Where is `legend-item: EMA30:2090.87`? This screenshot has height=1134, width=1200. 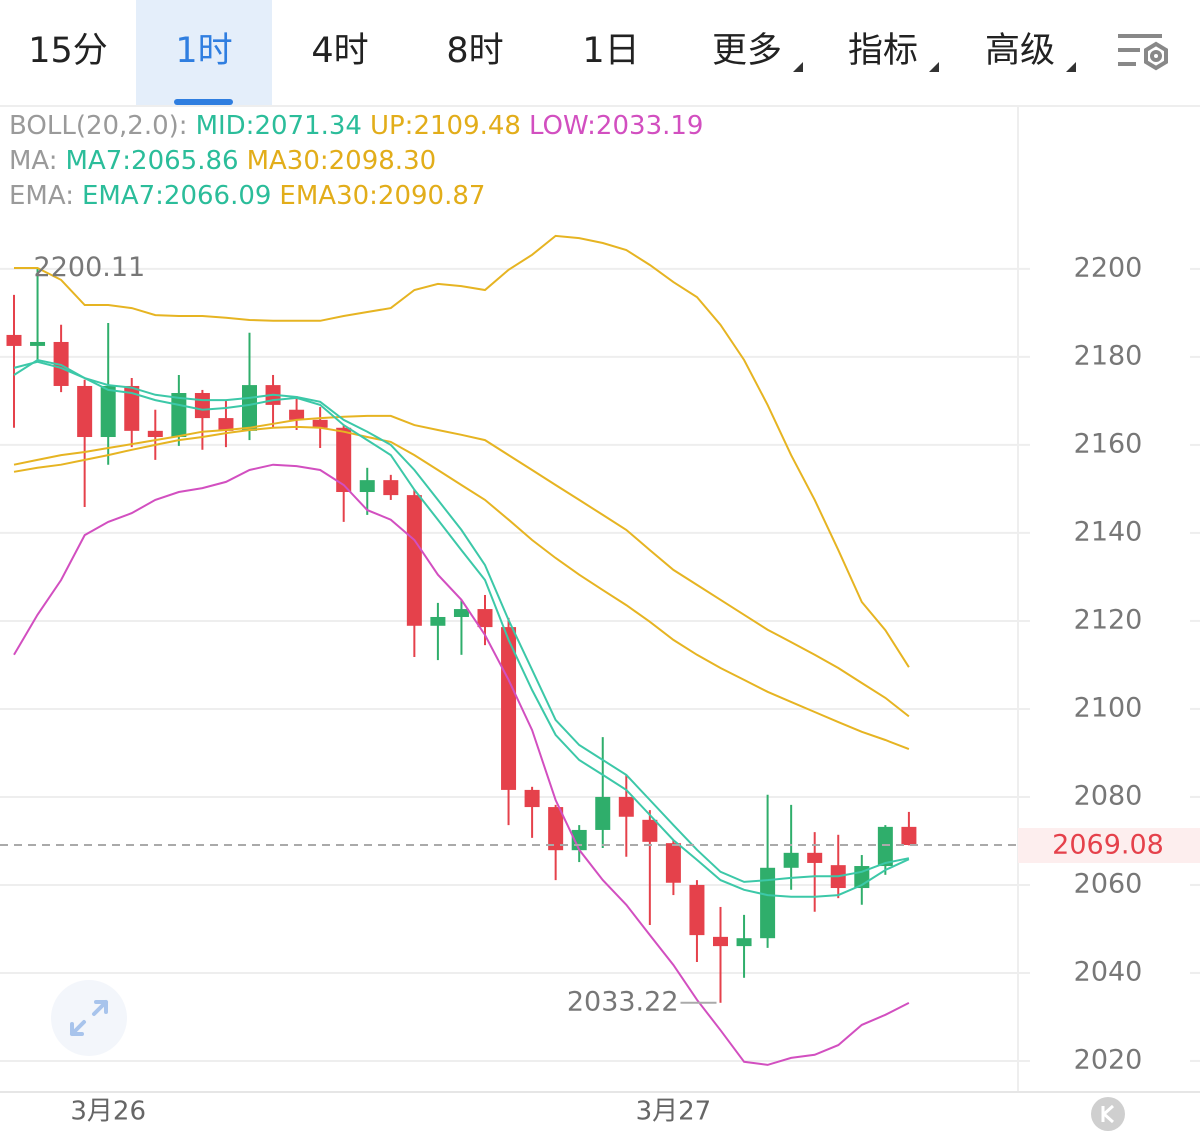
legend-item: EMA30:2090.87 is located at coordinates (382, 196).